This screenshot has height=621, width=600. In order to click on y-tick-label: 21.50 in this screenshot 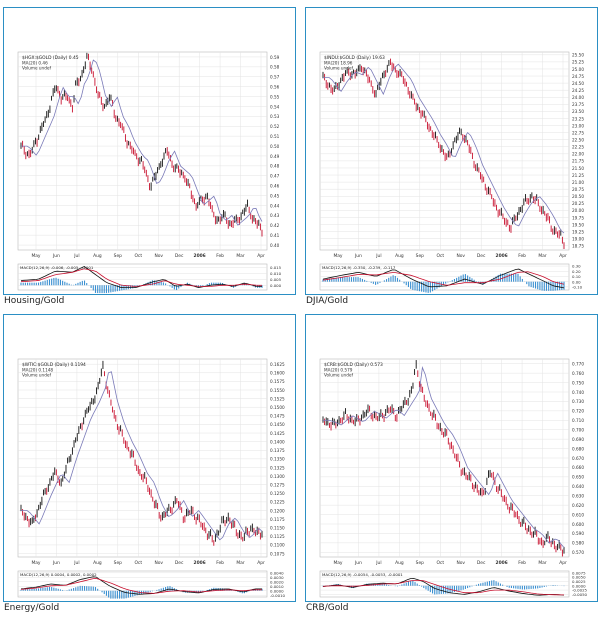, I will do `click(578, 168)`.